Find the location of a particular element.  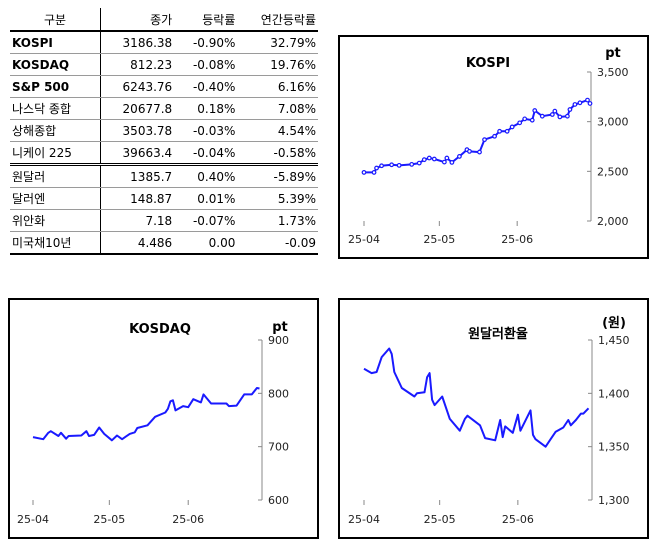

y-tick-label: 2,000 is located at coordinates (613, 221).